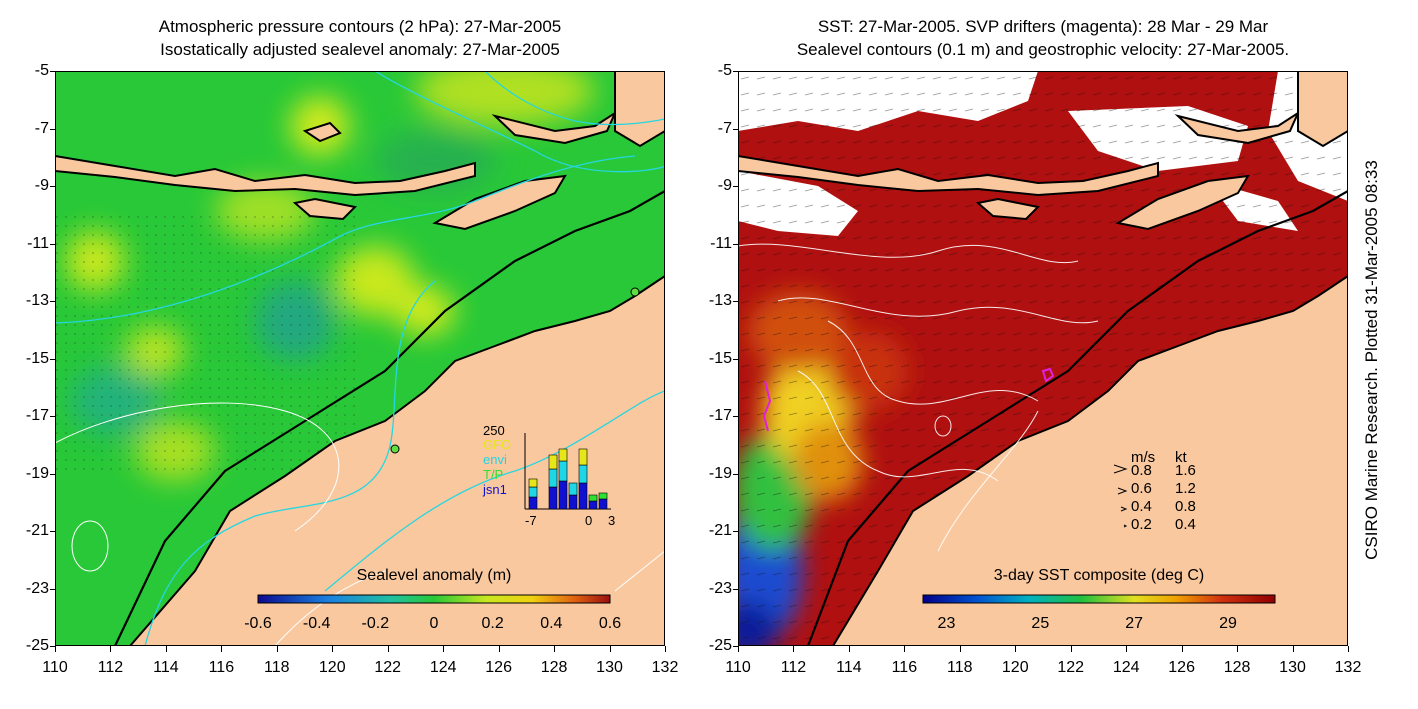 This screenshot has width=1418, height=709. Describe the element at coordinates (946, 623) in the screenshot. I see `colorbar-tick-label: 23` at that location.